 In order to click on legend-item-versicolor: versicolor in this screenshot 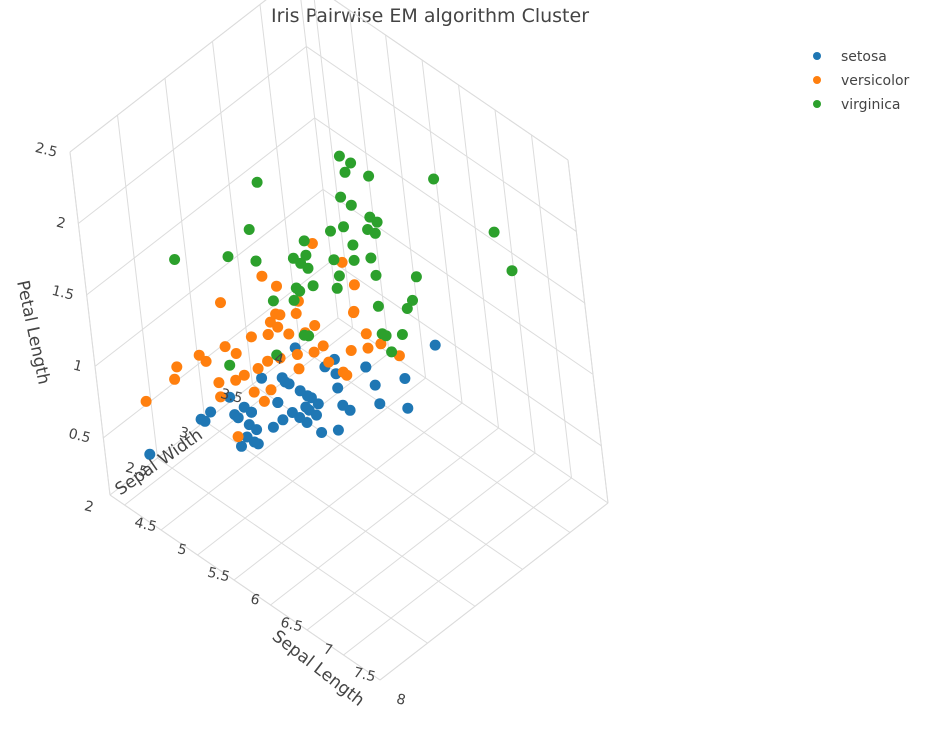, I will do `click(861, 81)`.